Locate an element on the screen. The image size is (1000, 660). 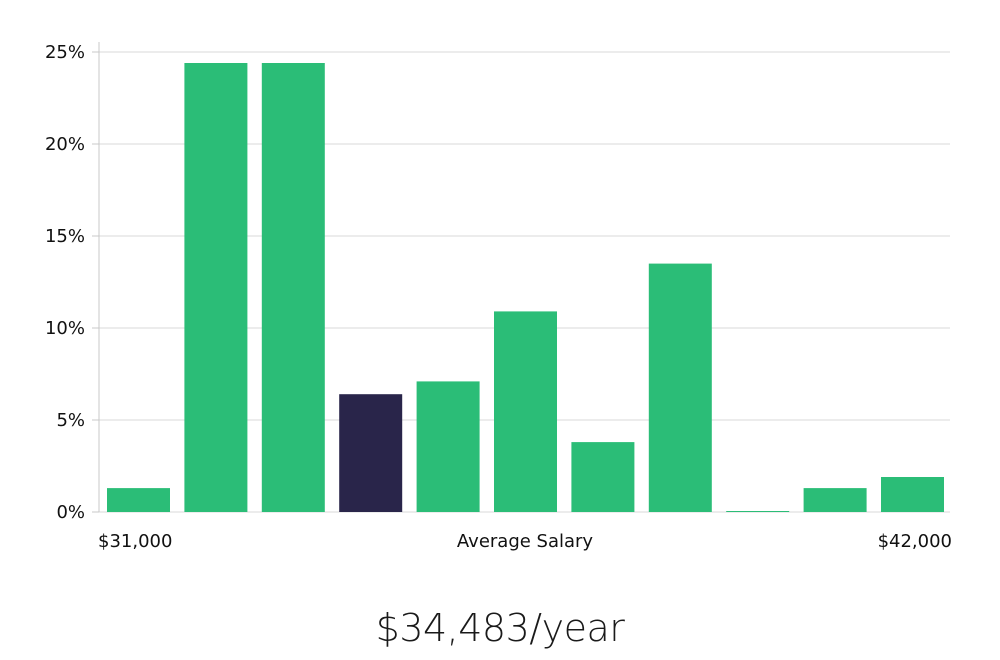
bar-highlighted is located at coordinates (371, 453).